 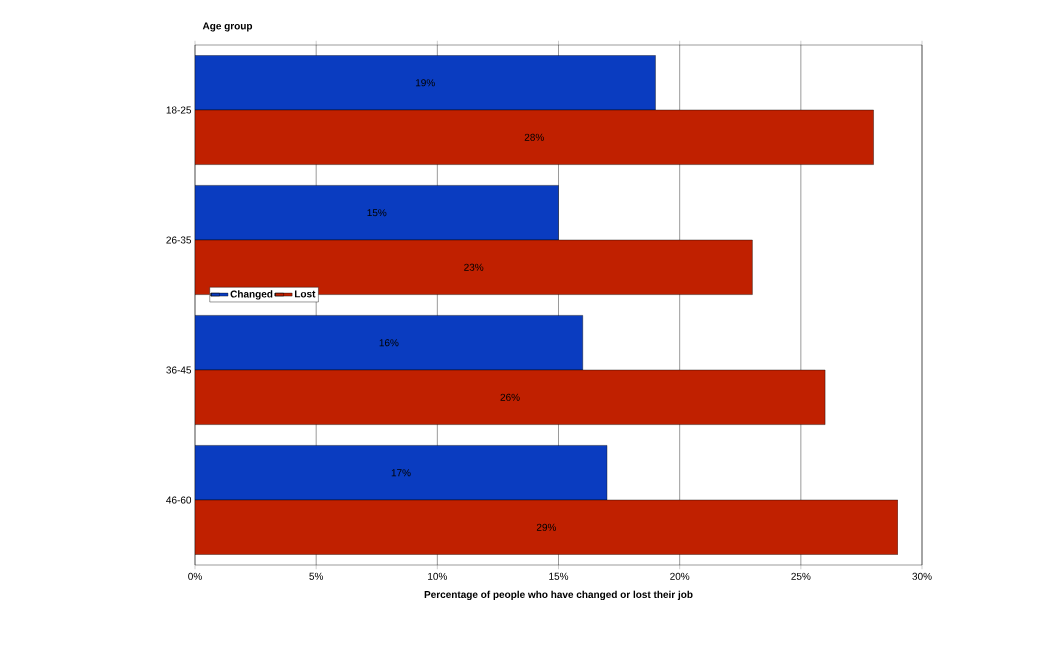 I want to click on y-tick-label: 36-45, so click(x=179, y=370).